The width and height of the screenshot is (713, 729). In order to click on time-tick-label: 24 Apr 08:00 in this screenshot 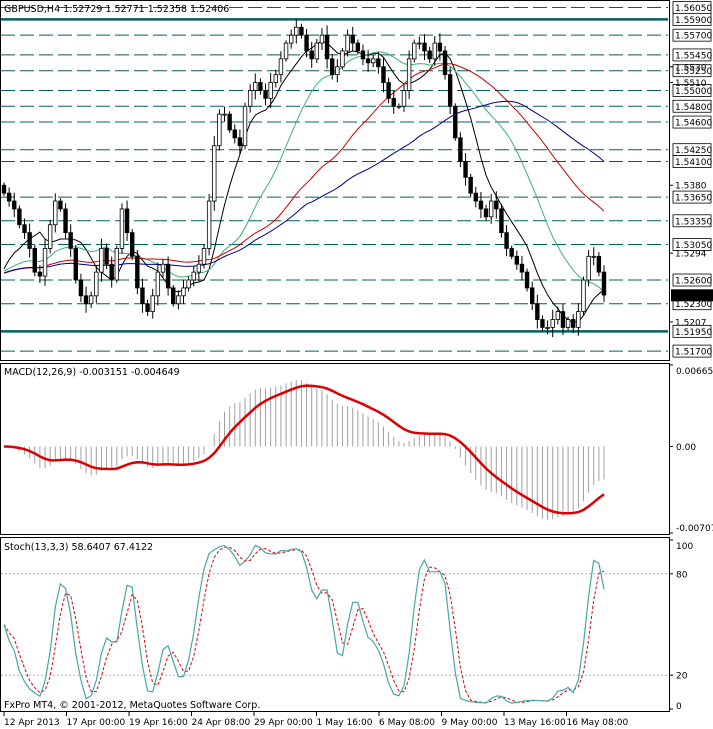, I will do `click(221, 723)`.